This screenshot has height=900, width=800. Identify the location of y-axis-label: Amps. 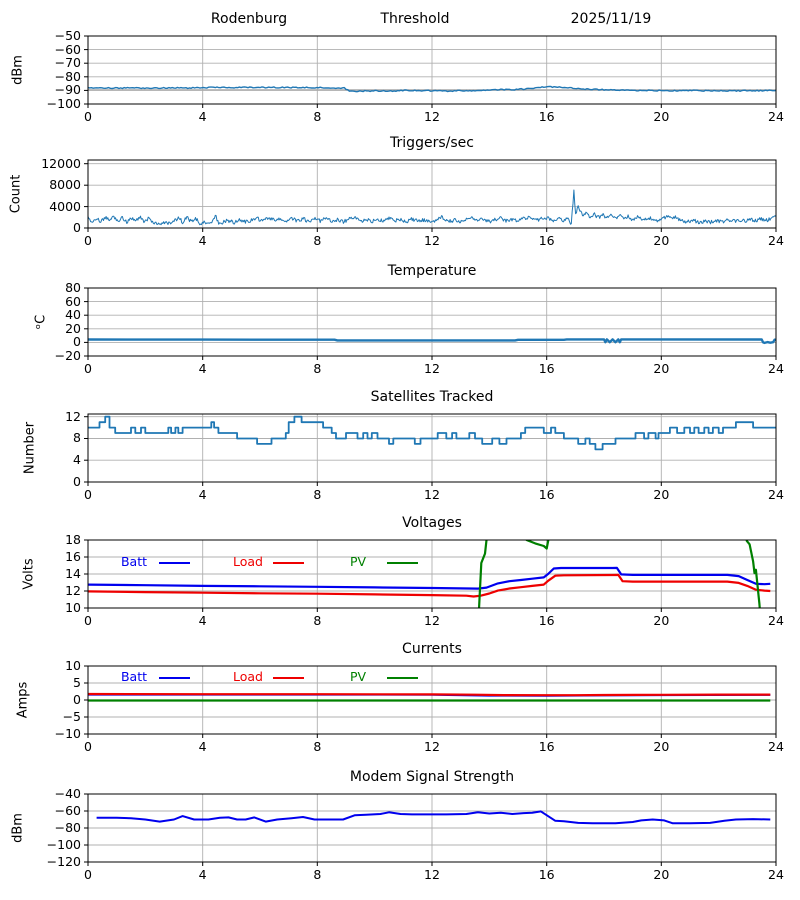
(23, 700).